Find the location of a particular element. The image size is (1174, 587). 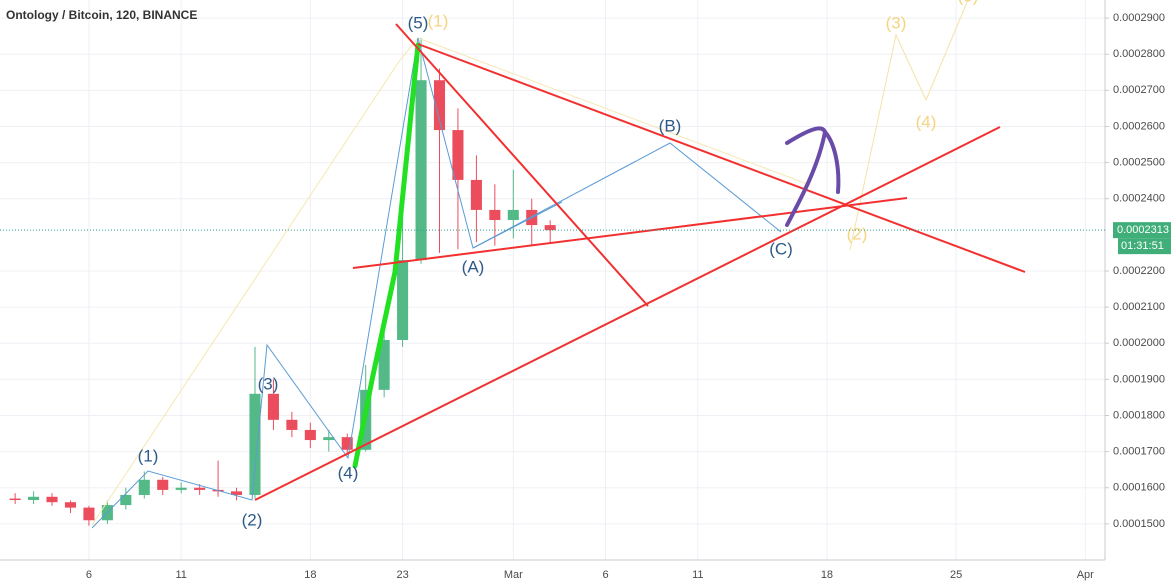

y-tick-label: 0.0001500 is located at coordinates (1139, 524).